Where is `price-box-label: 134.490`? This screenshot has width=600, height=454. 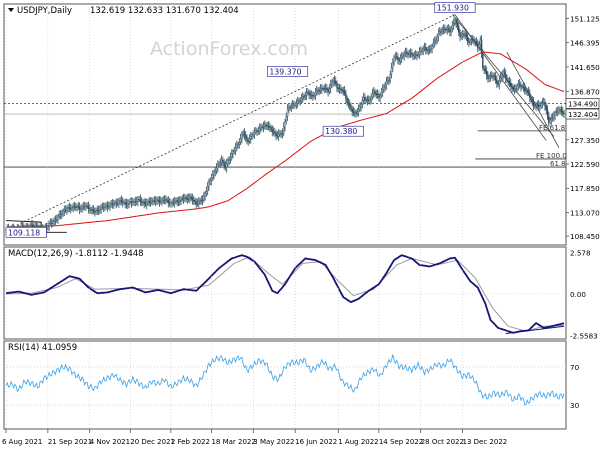
price-box-label: 134.490 is located at coordinates (583, 103).